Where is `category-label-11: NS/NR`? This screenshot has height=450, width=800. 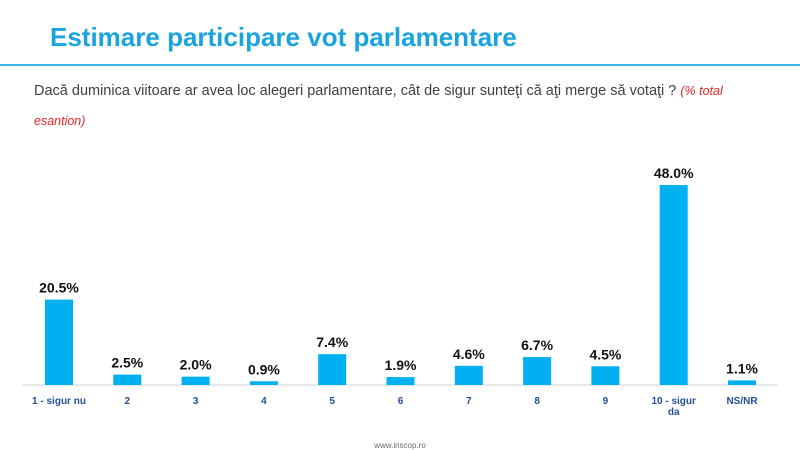
category-label-11: NS/NR is located at coordinates (742, 401).